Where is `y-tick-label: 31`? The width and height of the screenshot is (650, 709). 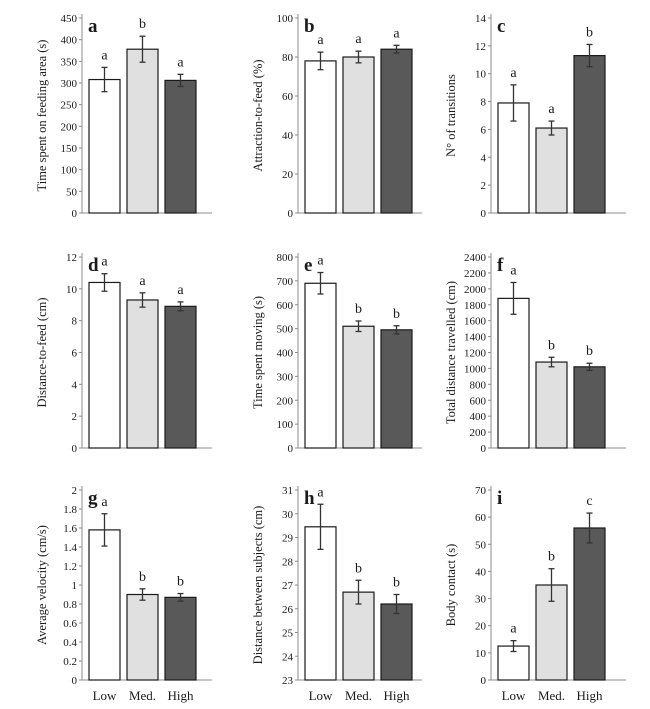
y-tick-label: 31 is located at coordinates (287, 491).